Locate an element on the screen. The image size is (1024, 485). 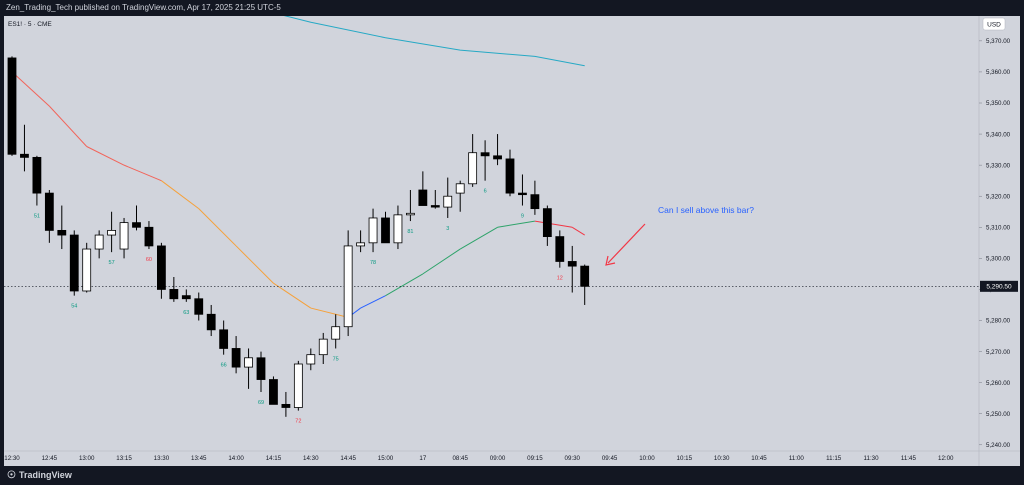
ema-200-line is located at coordinates (434, 41).